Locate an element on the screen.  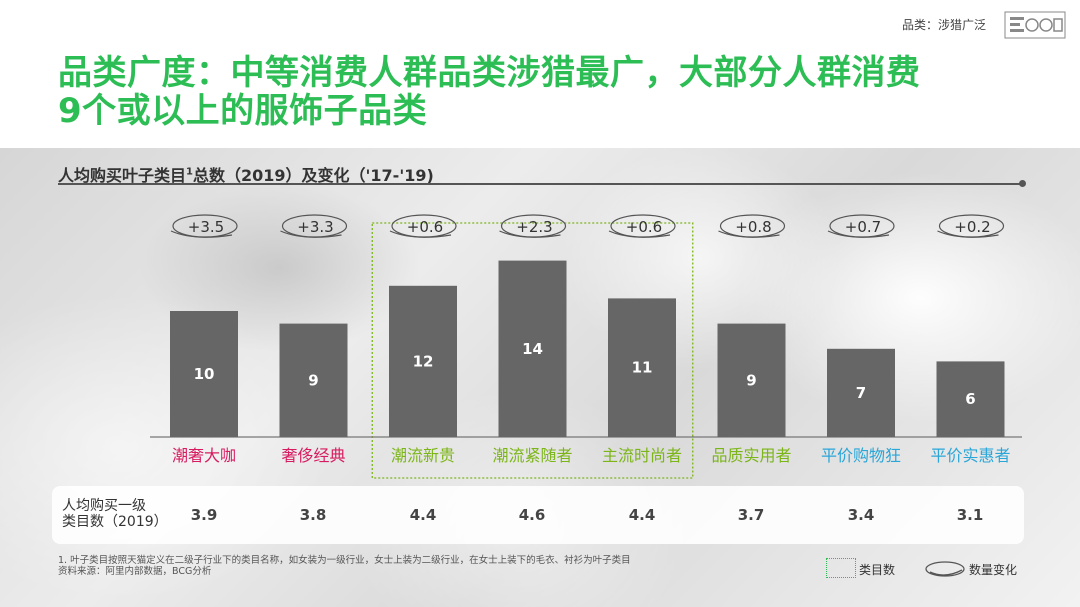
legend-label-count: 类目数 is located at coordinates (877, 570).